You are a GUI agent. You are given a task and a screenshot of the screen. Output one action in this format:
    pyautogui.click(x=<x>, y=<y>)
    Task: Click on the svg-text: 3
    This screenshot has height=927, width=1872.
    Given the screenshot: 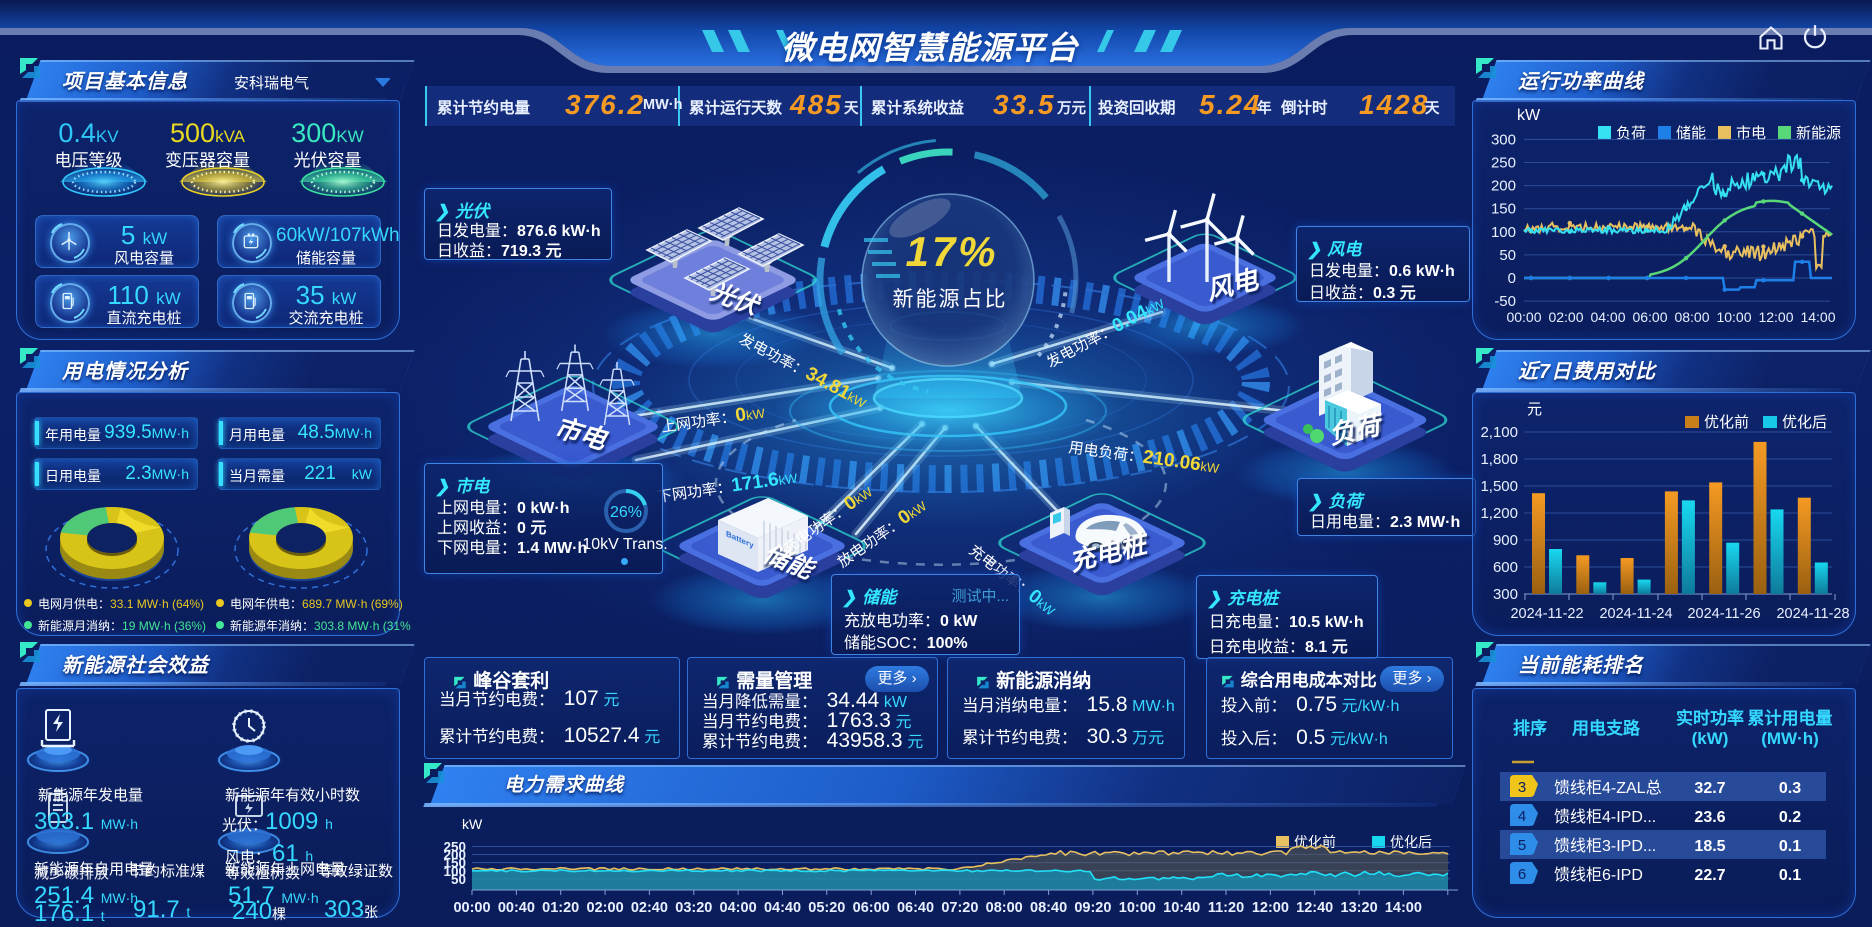 What is the action you would take?
    pyautogui.click(x=1522, y=787)
    